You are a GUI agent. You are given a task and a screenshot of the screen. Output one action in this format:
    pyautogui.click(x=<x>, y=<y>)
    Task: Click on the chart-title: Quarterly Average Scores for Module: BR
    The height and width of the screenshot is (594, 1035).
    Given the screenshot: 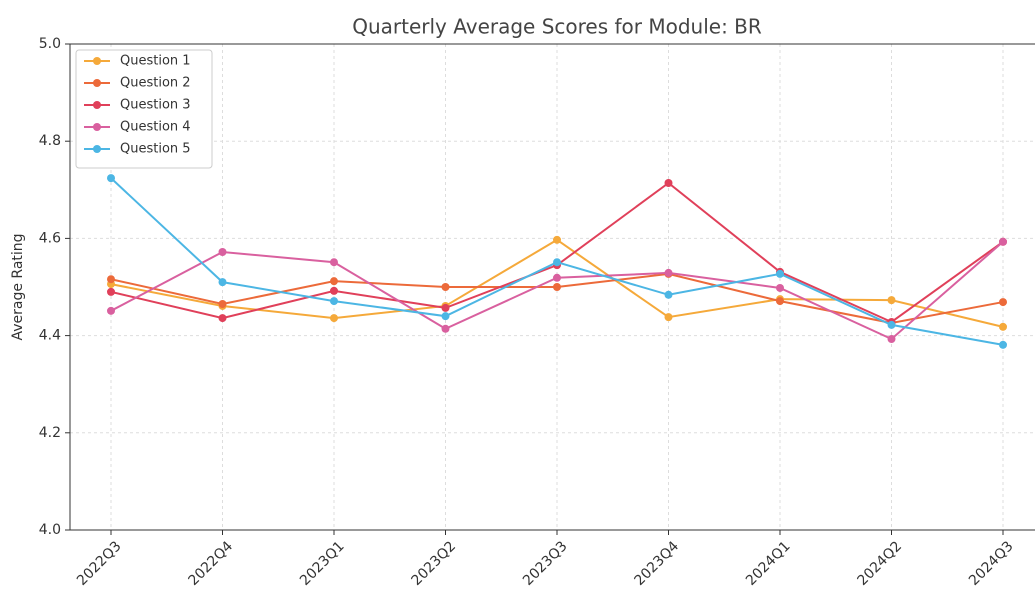 What is the action you would take?
    pyautogui.click(x=557, y=27)
    